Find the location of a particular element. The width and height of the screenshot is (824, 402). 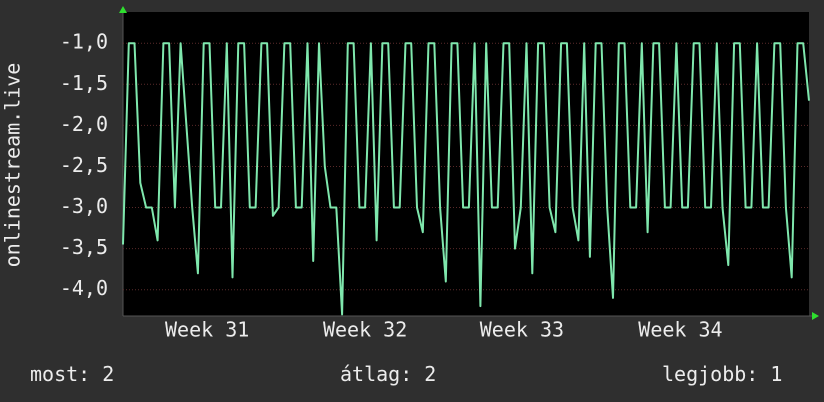

y-axis-label: onlinestream.live is located at coordinates (13, 165).